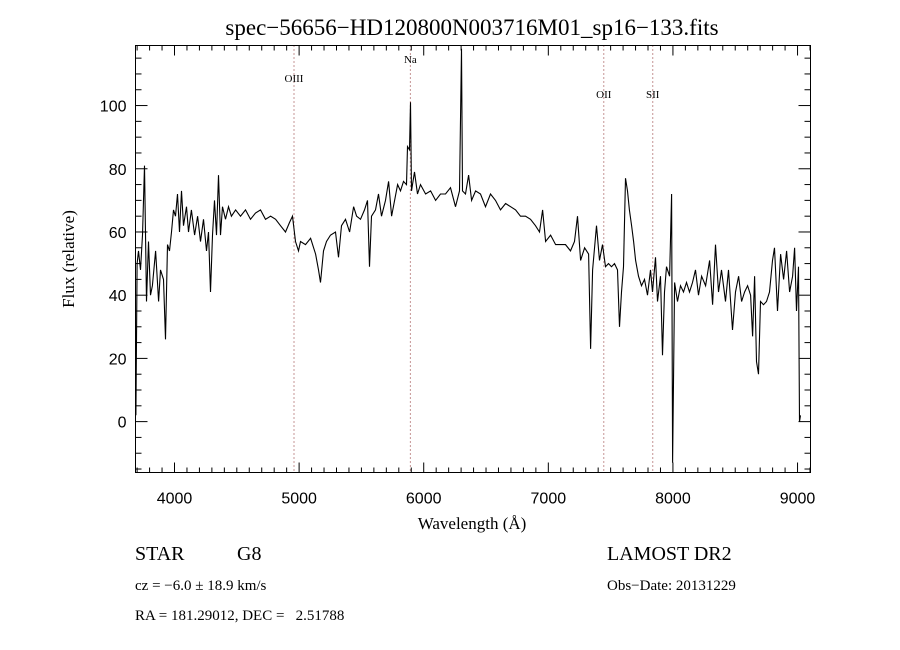 Image resolution: width=900 pixels, height=650 pixels. I want to click on ra-dec: RA = 181.29012, DEC = 2.51788, so click(239, 616).